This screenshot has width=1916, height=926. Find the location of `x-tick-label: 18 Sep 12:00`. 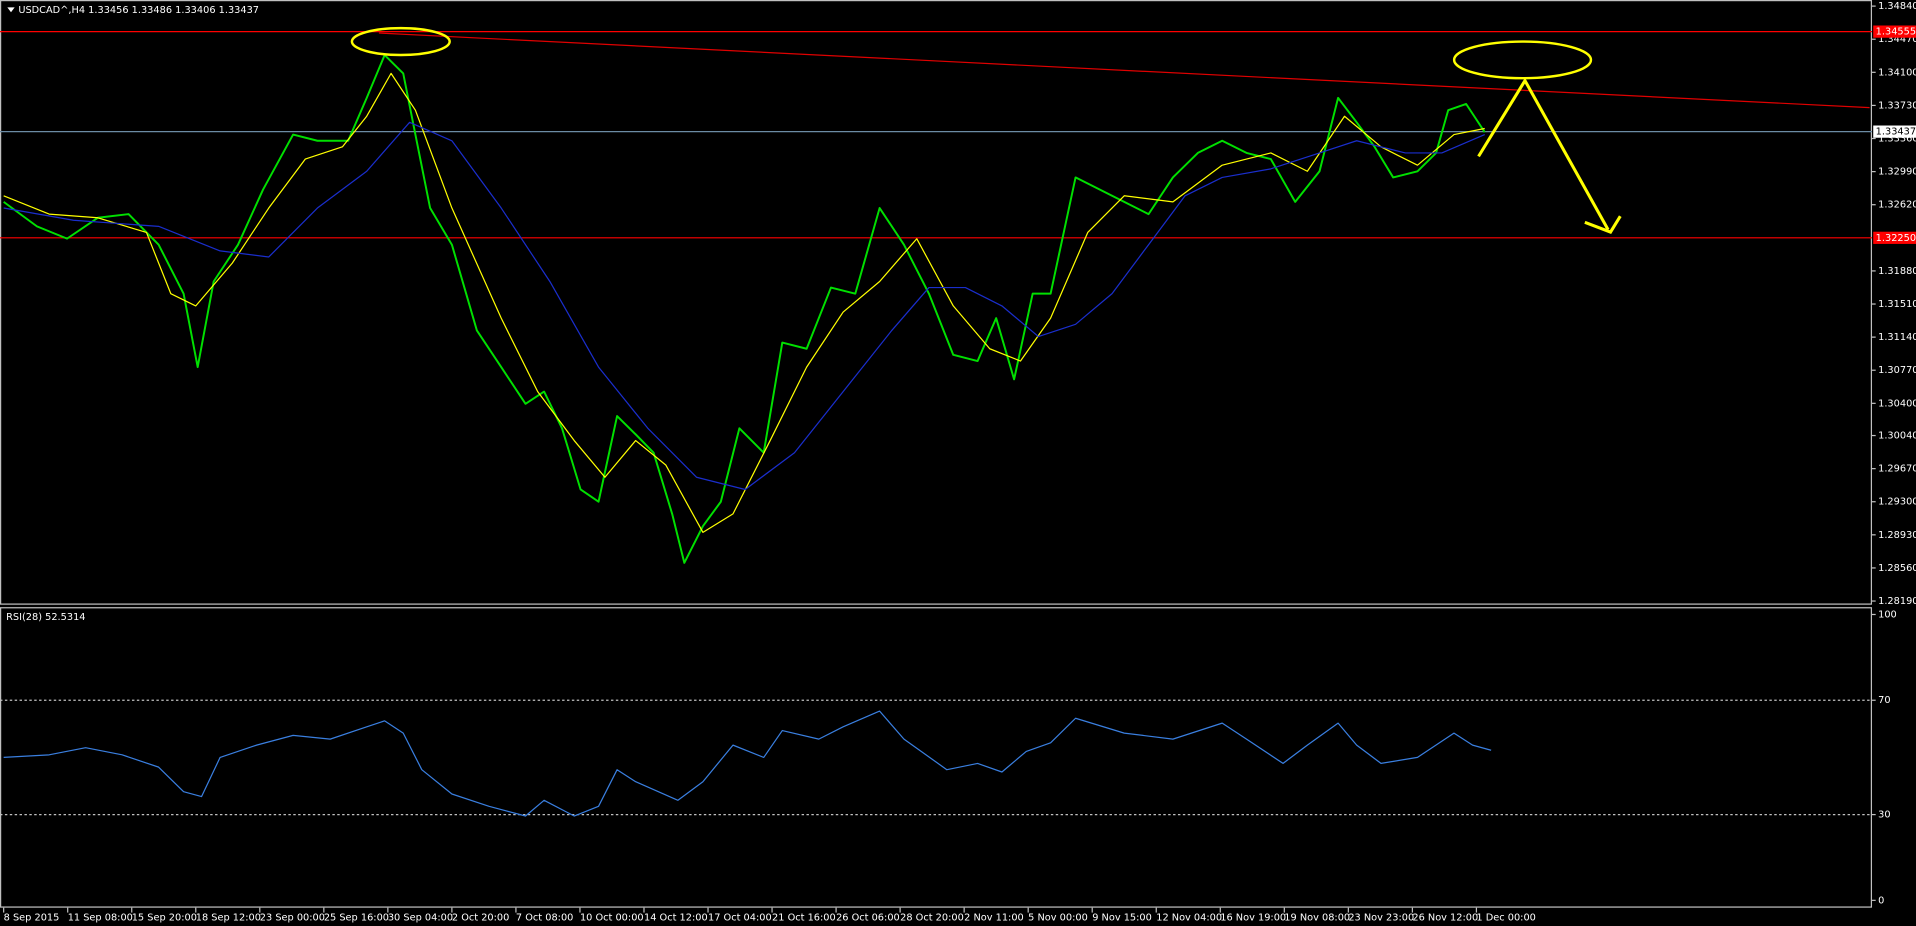

x-tick-label: 18 Sep 12:00 is located at coordinates (228, 917).